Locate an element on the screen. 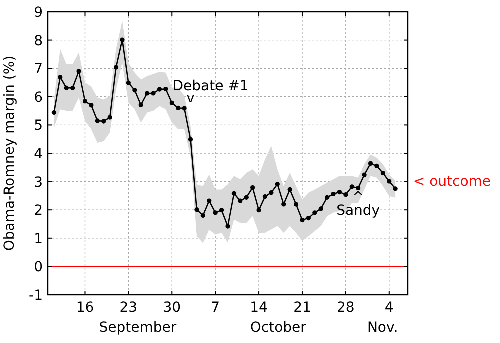  y-tick-label: -1 is located at coordinates (36, 296).